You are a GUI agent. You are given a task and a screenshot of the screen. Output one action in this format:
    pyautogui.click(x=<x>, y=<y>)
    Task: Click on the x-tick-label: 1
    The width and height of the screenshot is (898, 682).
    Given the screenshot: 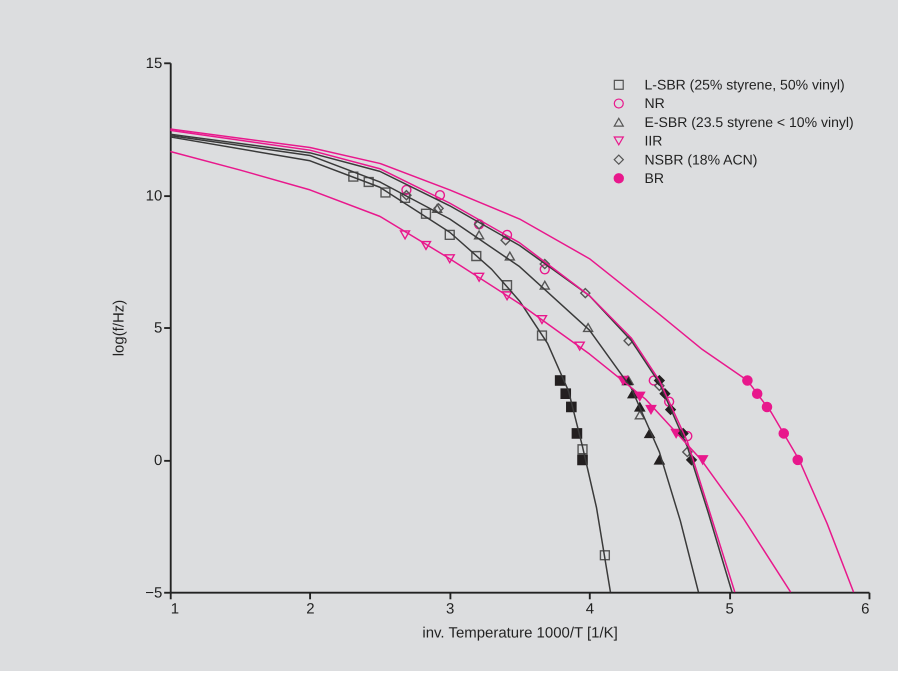 What is the action you would take?
    pyautogui.click(x=175, y=609)
    